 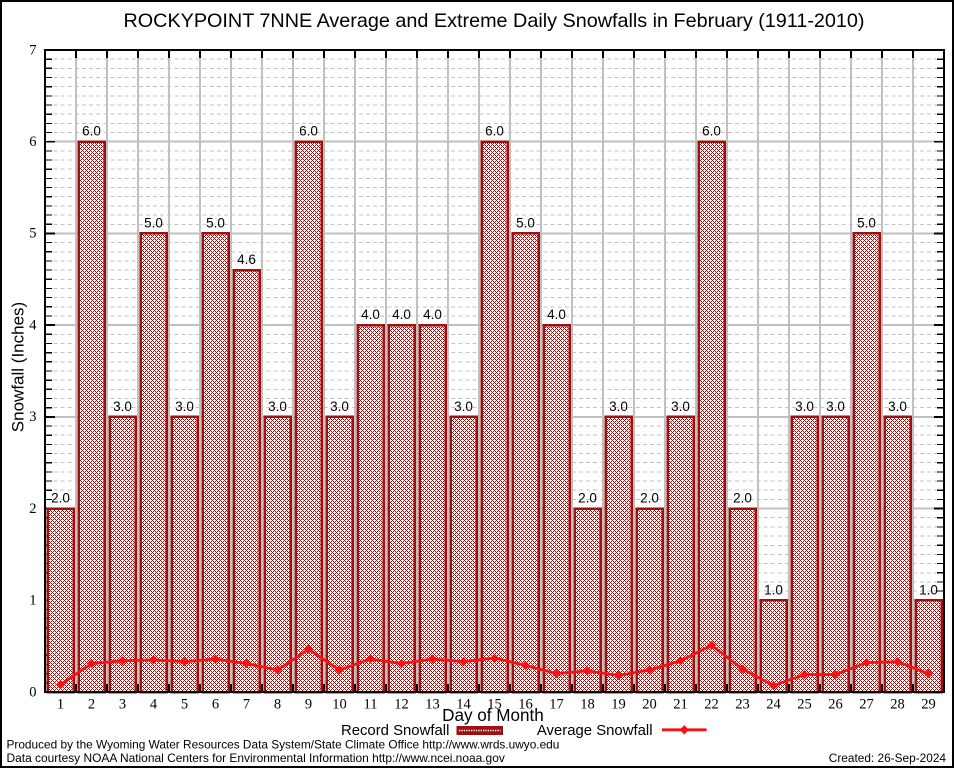 I want to click on svg-text: 13, so click(x=432, y=705).